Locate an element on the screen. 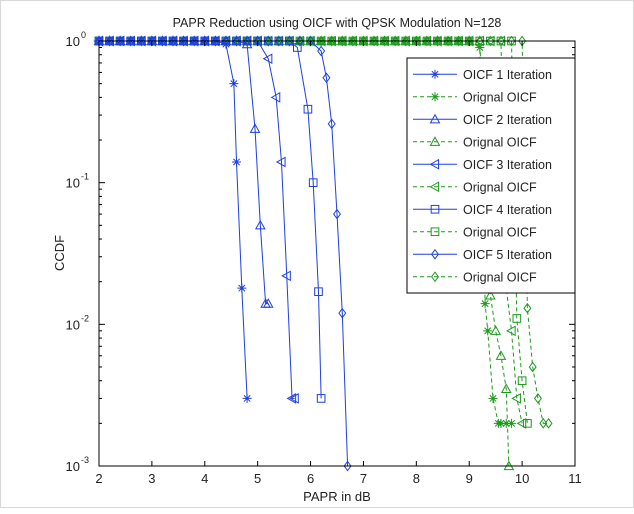  x-tick-label: 7 is located at coordinates (363, 478).